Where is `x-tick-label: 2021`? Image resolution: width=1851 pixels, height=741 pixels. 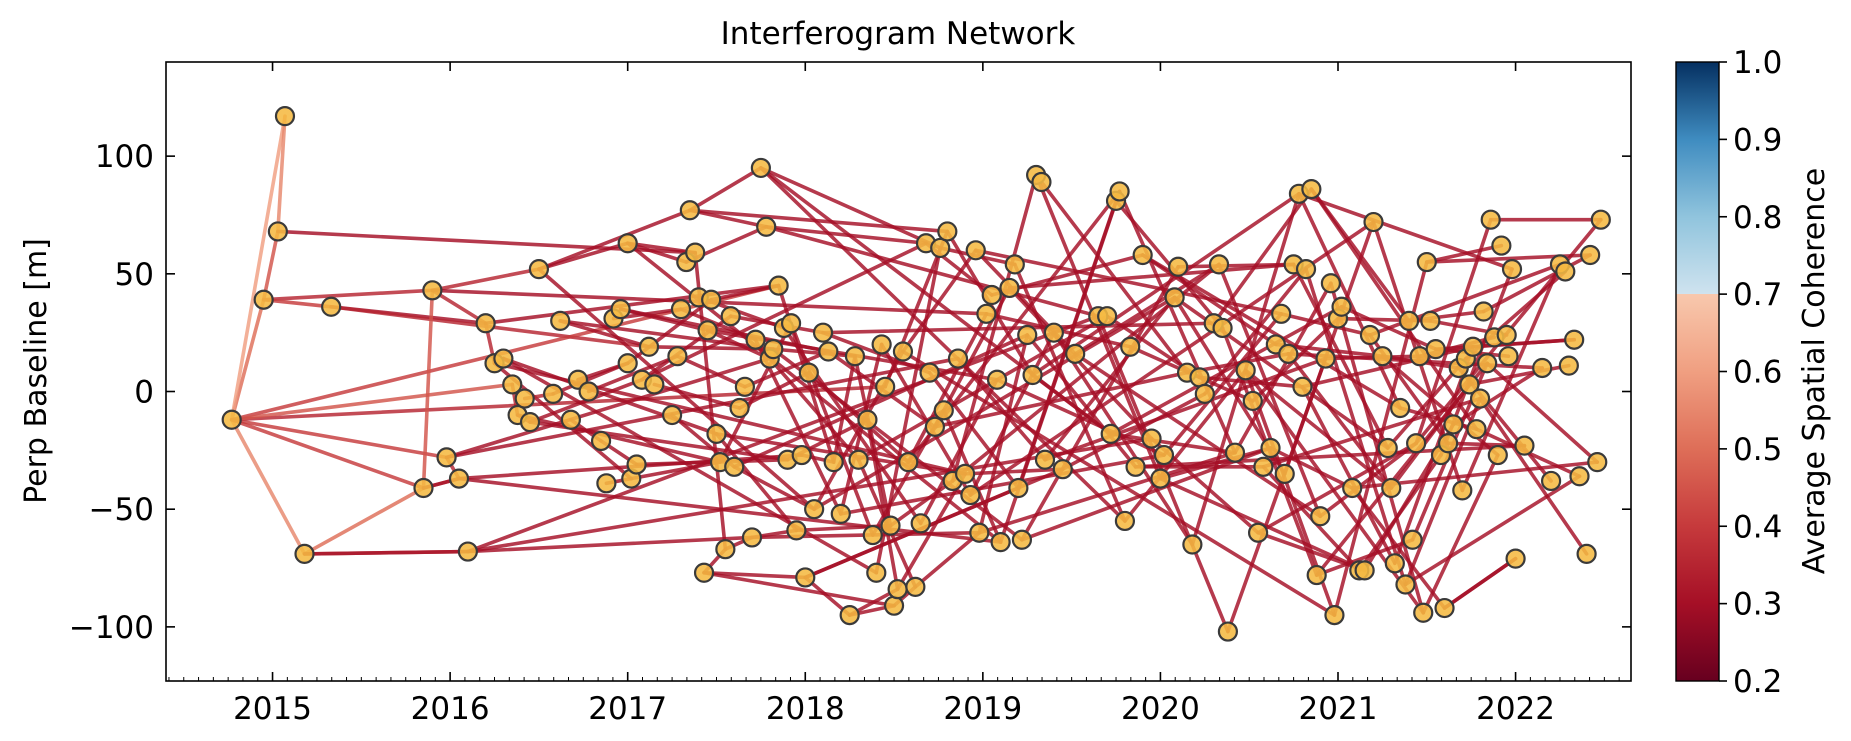 x-tick-label: 2021 is located at coordinates (1338, 709).